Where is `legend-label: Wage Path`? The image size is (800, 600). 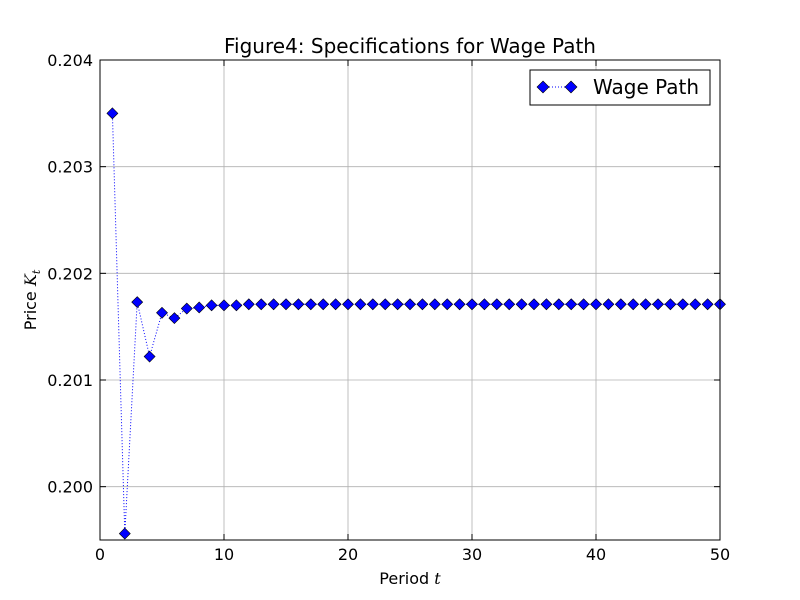
legend-label: Wage Path is located at coordinates (646, 87).